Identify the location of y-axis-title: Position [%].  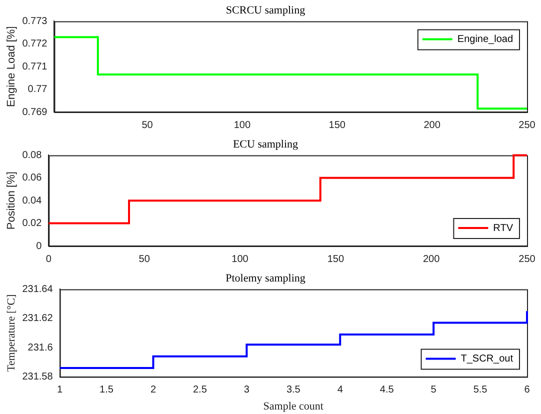
(12, 201).